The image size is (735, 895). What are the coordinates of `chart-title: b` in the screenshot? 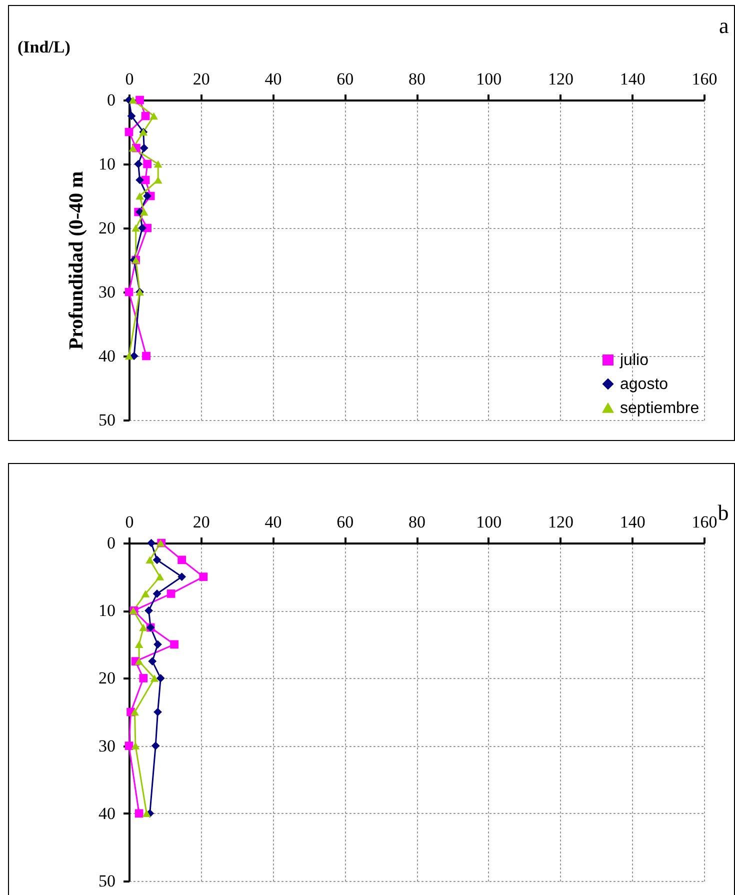 It's located at (723, 512).